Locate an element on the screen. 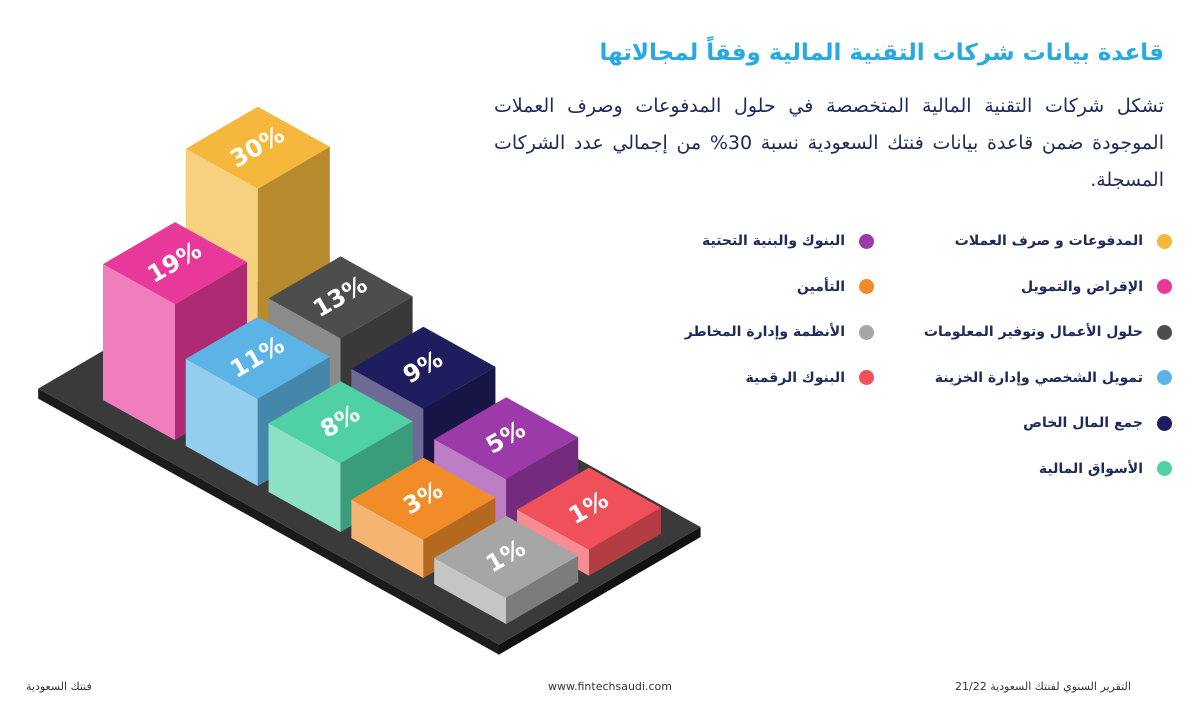  bar: 1% is located at coordinates (506, 569).